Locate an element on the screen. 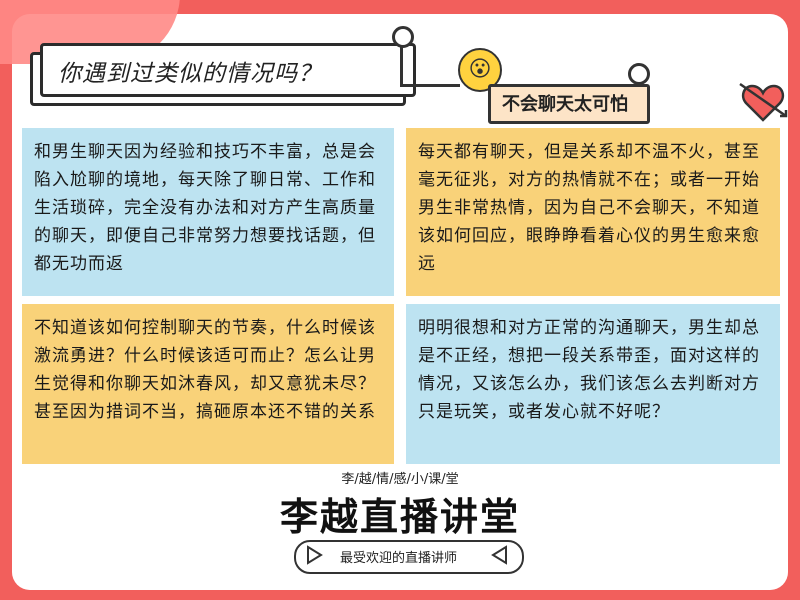 Image resolution: width=800 pixels, height=600 pixels. title-bubble is located at coordinates (228, 70).